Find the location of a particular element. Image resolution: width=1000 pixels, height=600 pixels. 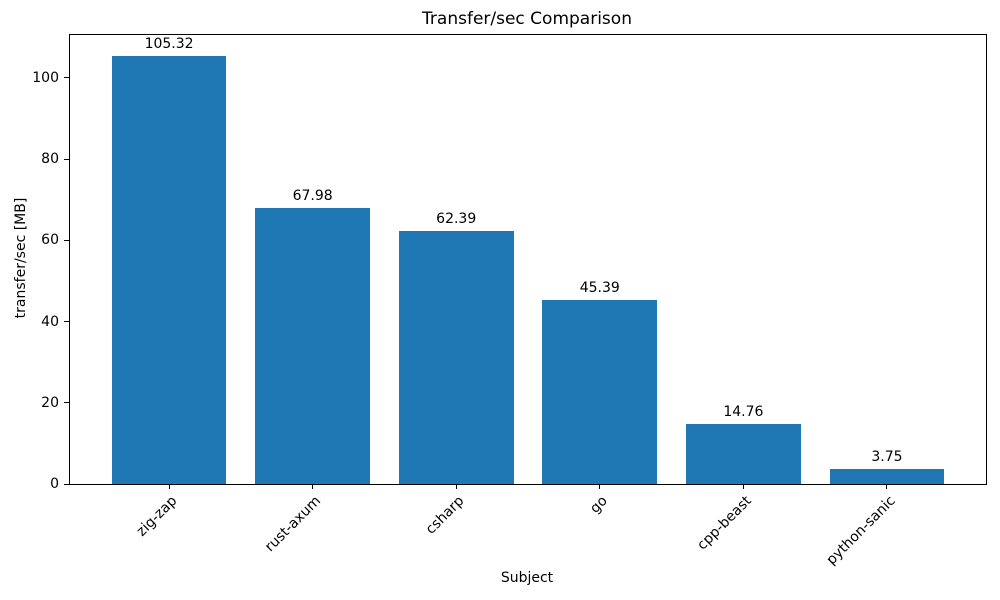

bar-value-label: 45.39 is located at coordinates (599, 287).